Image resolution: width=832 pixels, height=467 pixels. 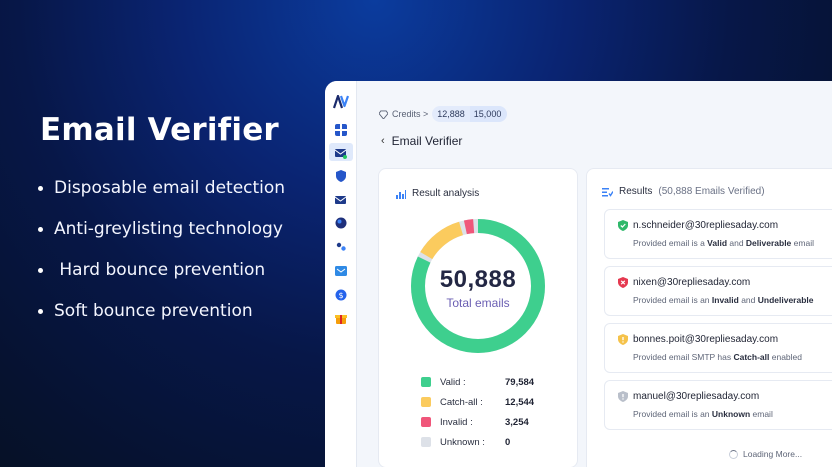 What do you see at coordinates (341, 176) in the screenshot?
I see `shield-icon` at bounding box center [341, 176].